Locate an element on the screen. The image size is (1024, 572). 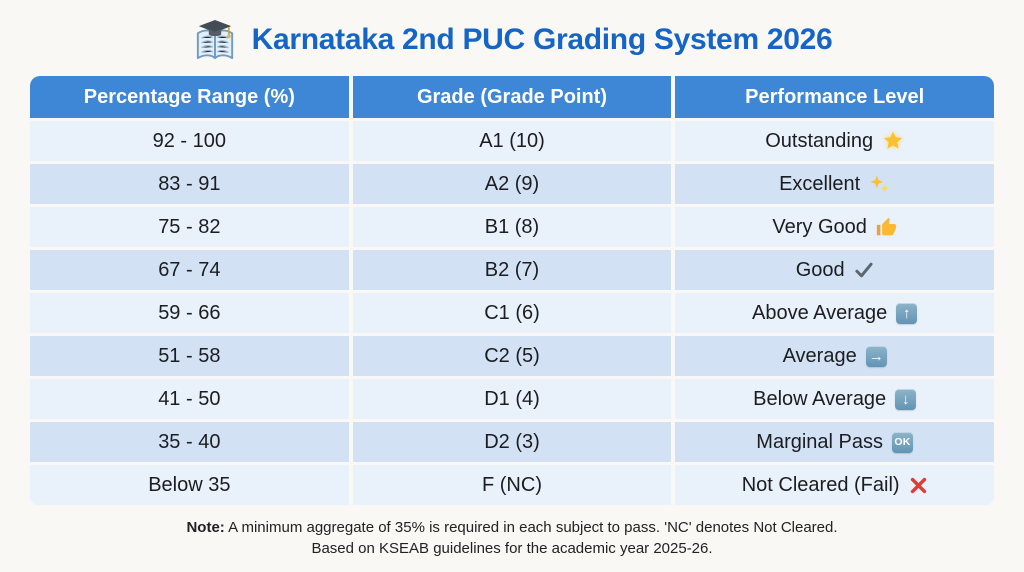
performance-label: Marginal Pass is located at coordinates (820, 441).